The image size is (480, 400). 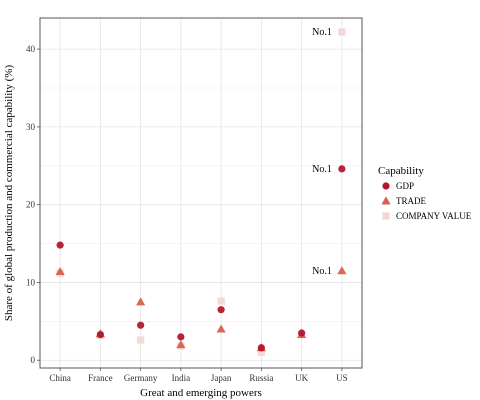 What do you see at coordinates (201, 393) in the screenshot?
I see `x-axis-title: Great and emerging powers` at bounding box center [201, 393].